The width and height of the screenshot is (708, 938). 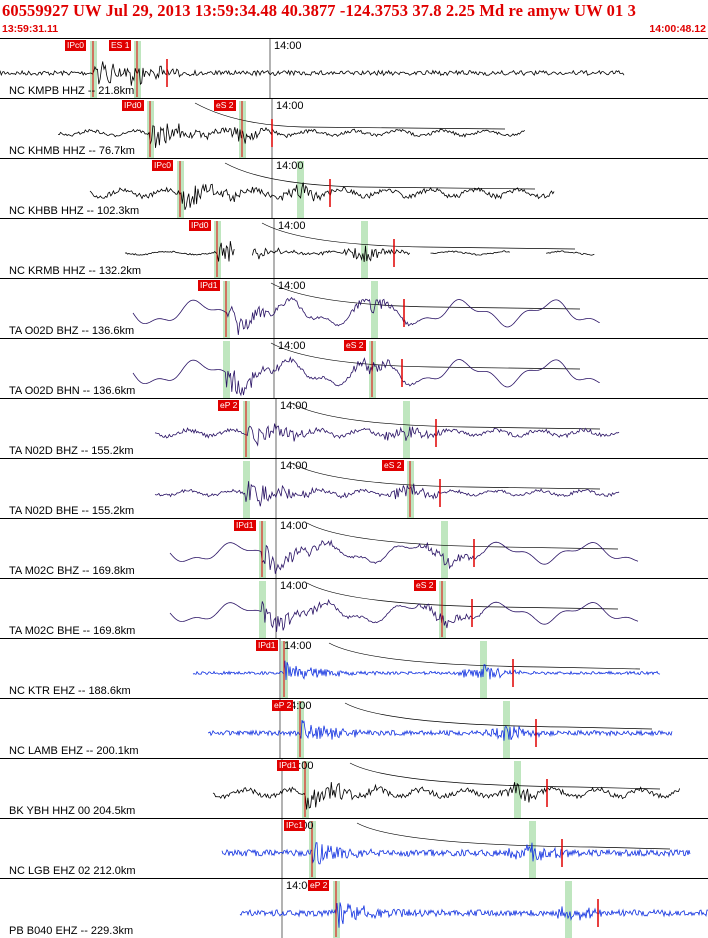 I want to click on station-label: TA M02C BHZ -- 169.8km, so click(x=72, y=571).